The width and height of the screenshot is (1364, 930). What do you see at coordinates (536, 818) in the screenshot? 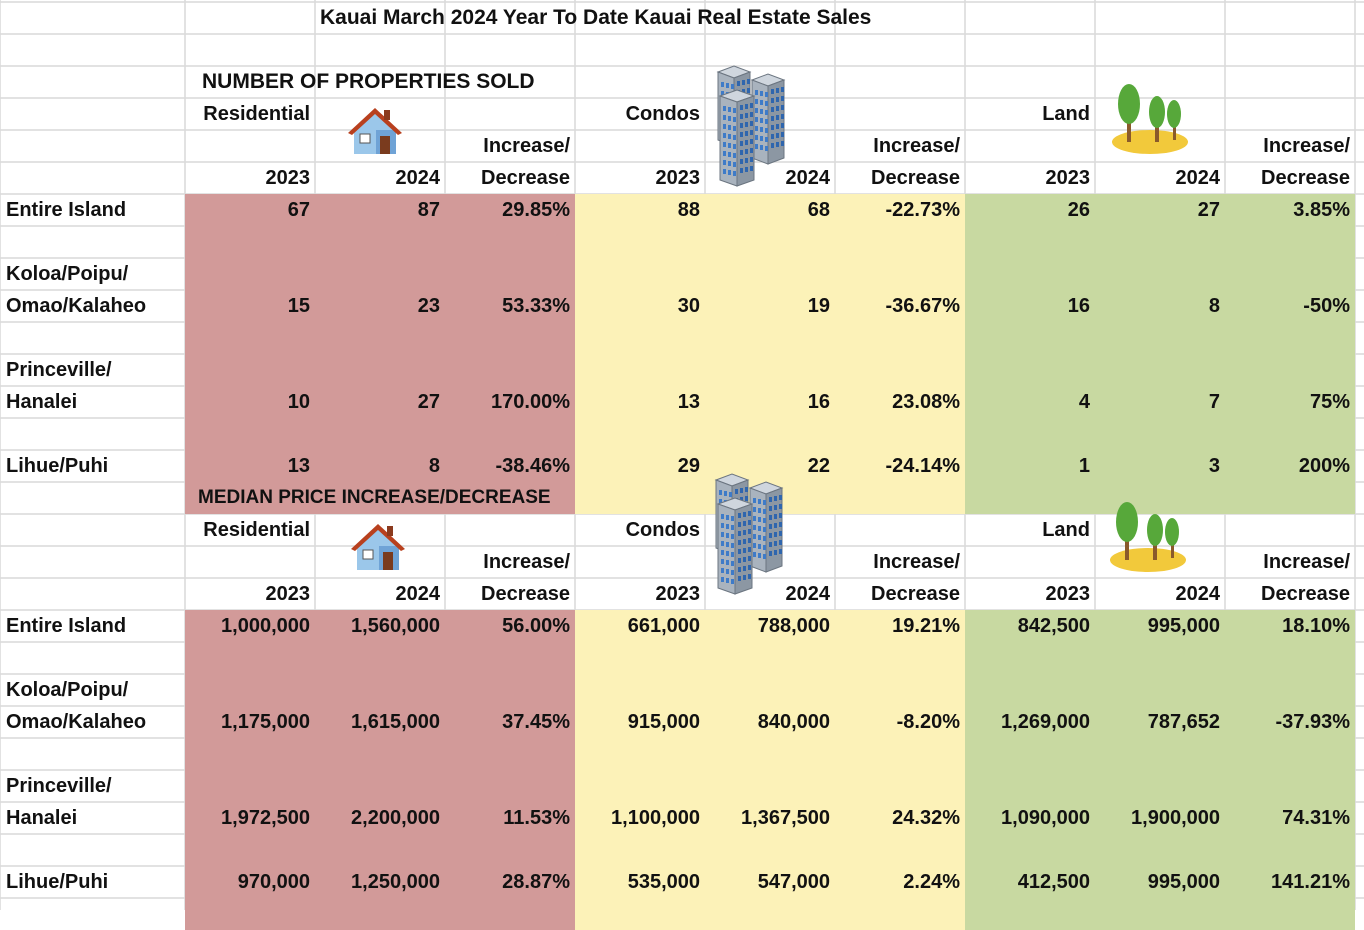
I see `percent-change: 11.53%` at bounding box center [536, 818].